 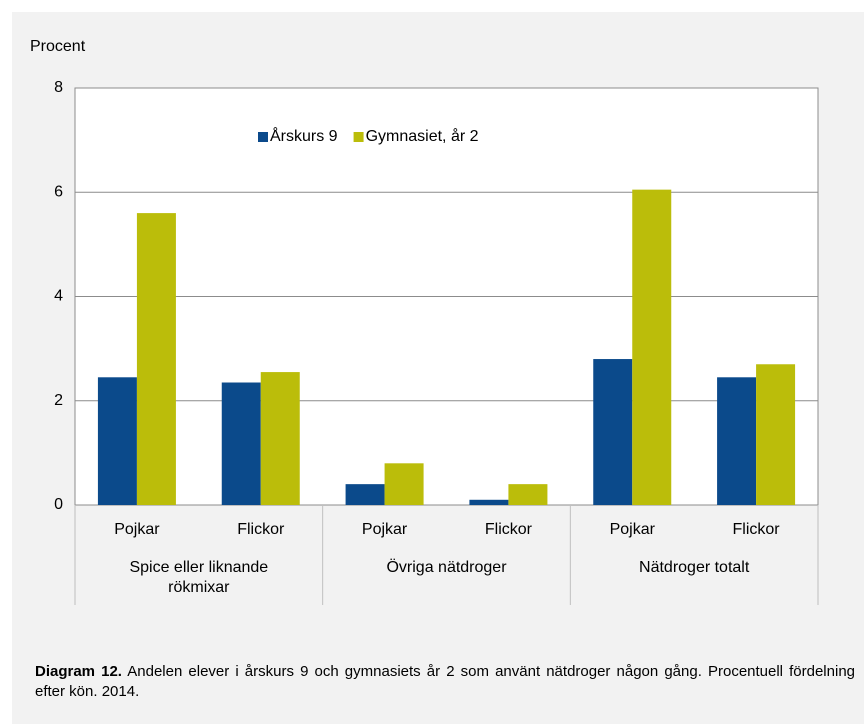 I want to click on group-label: Nätdroger totalt, so click(x=694, y=567).